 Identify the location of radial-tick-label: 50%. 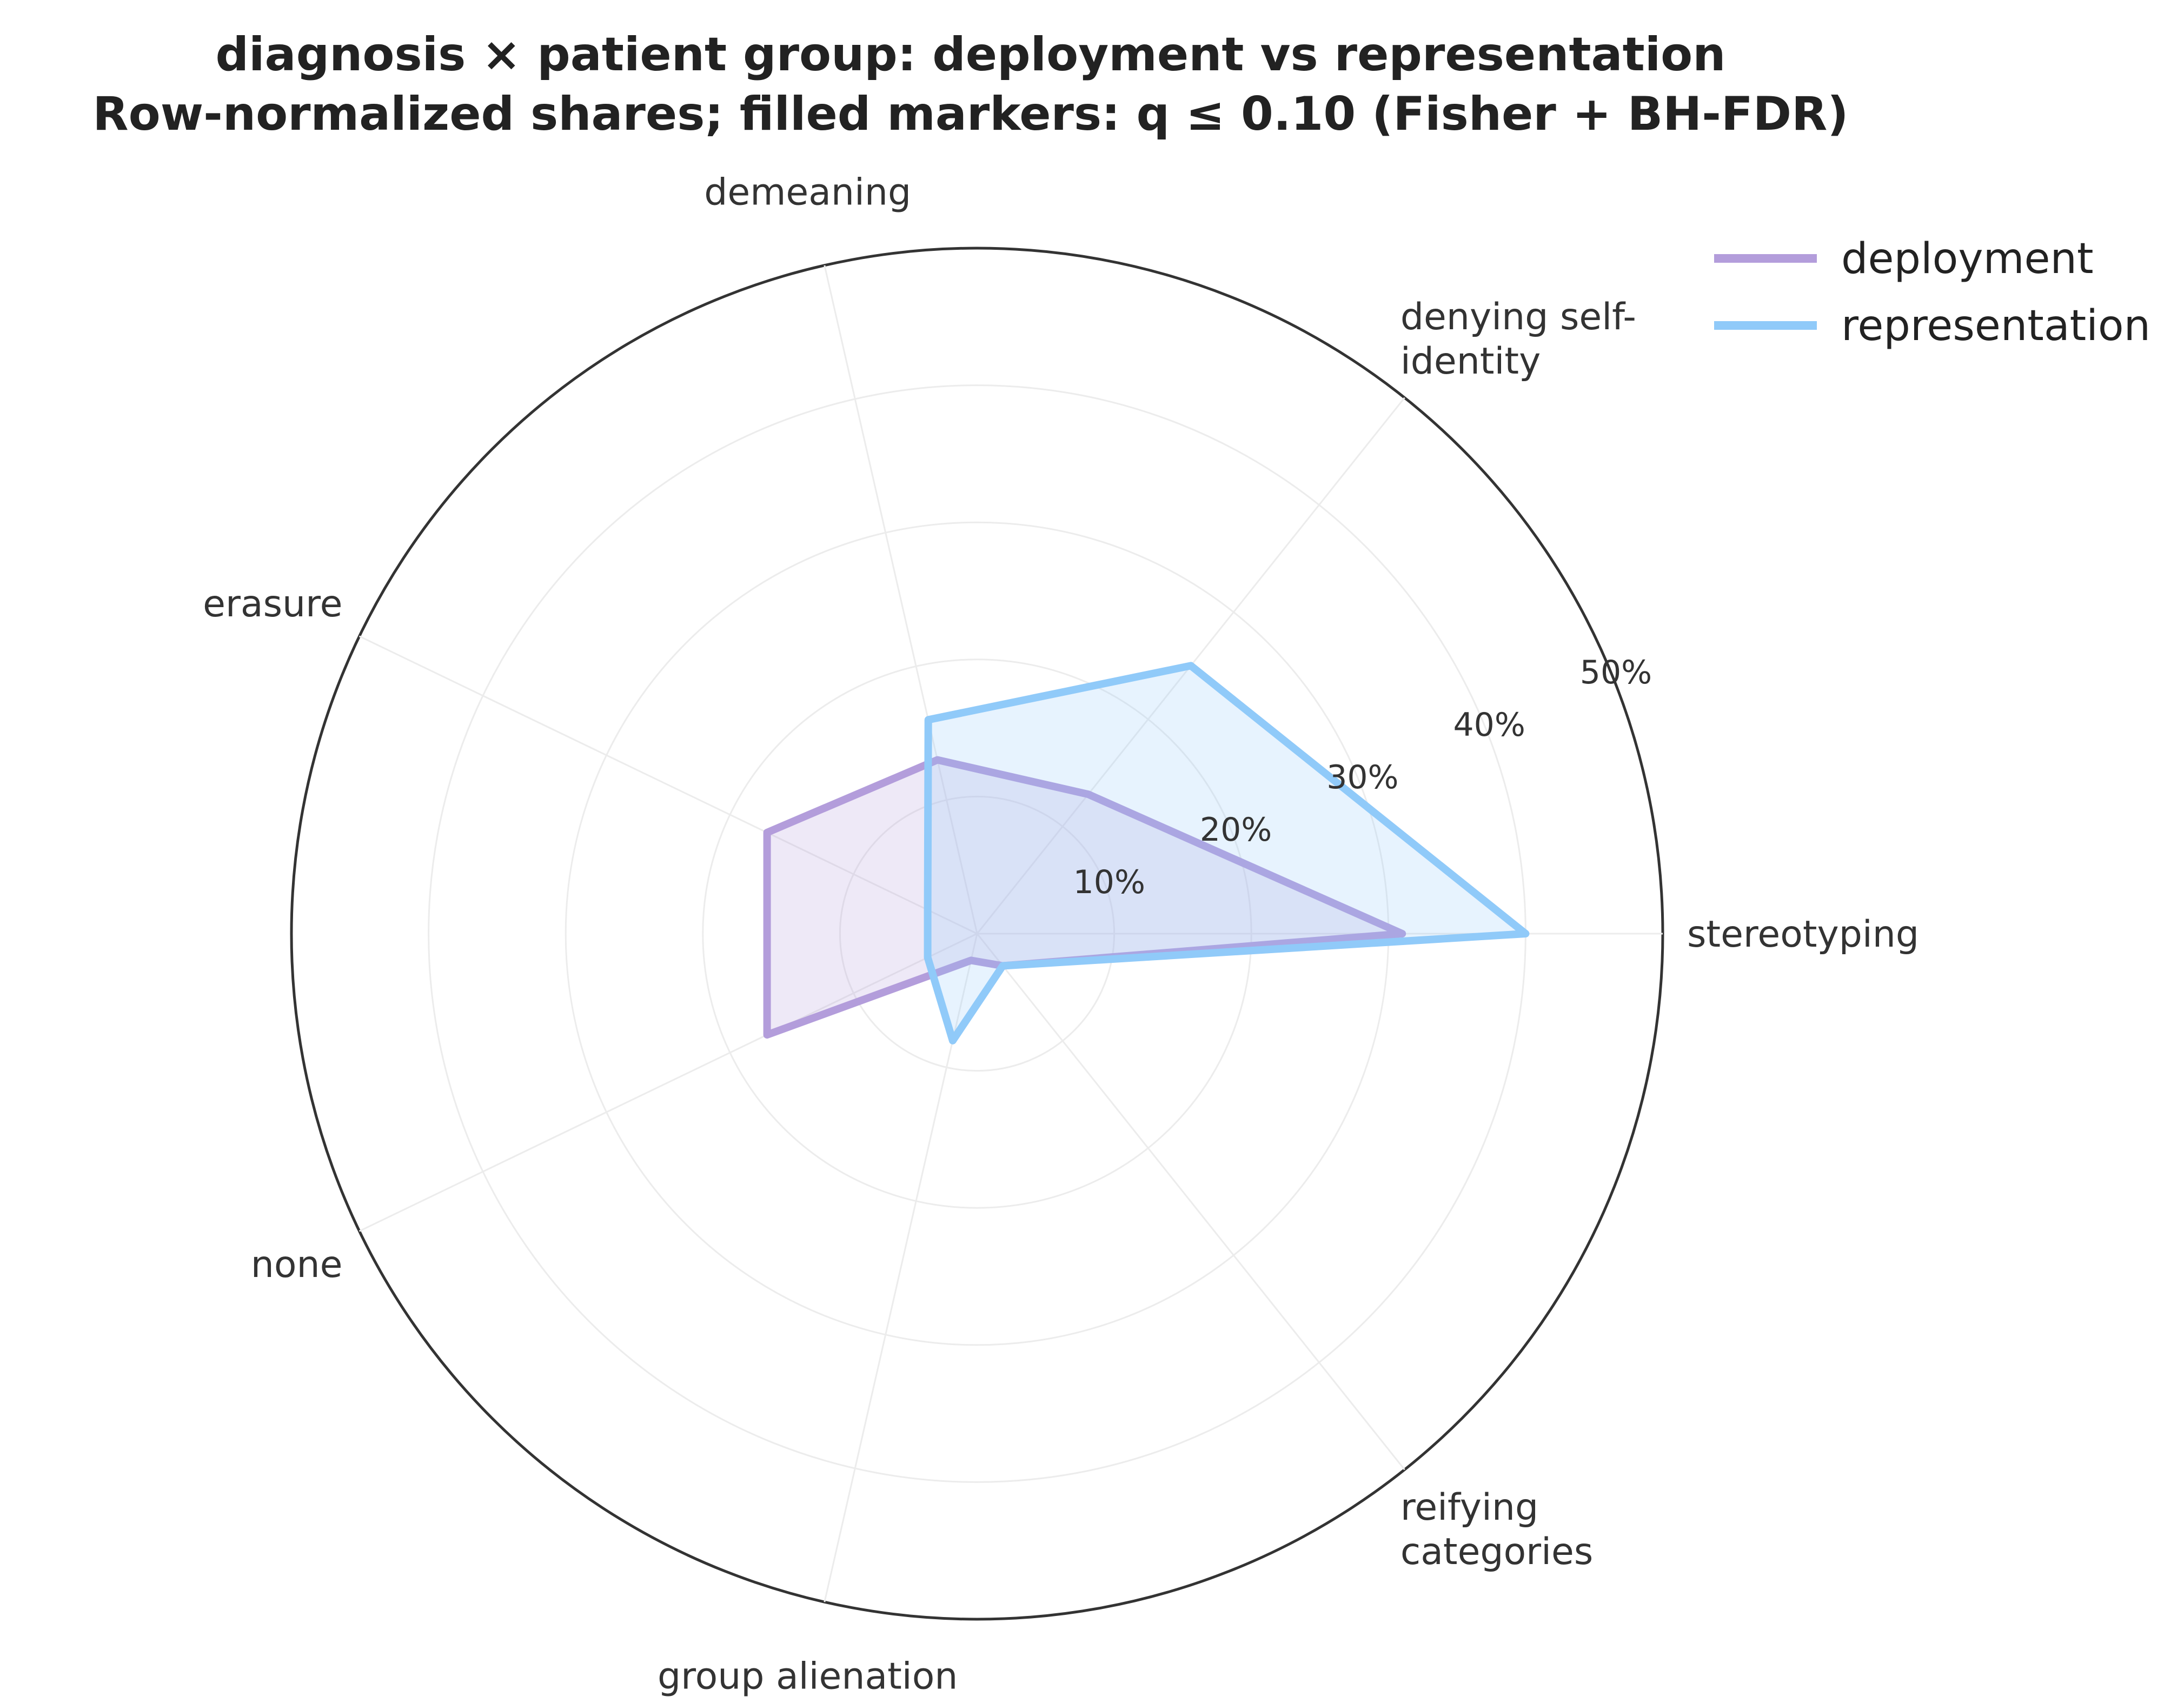
(1616, 673).